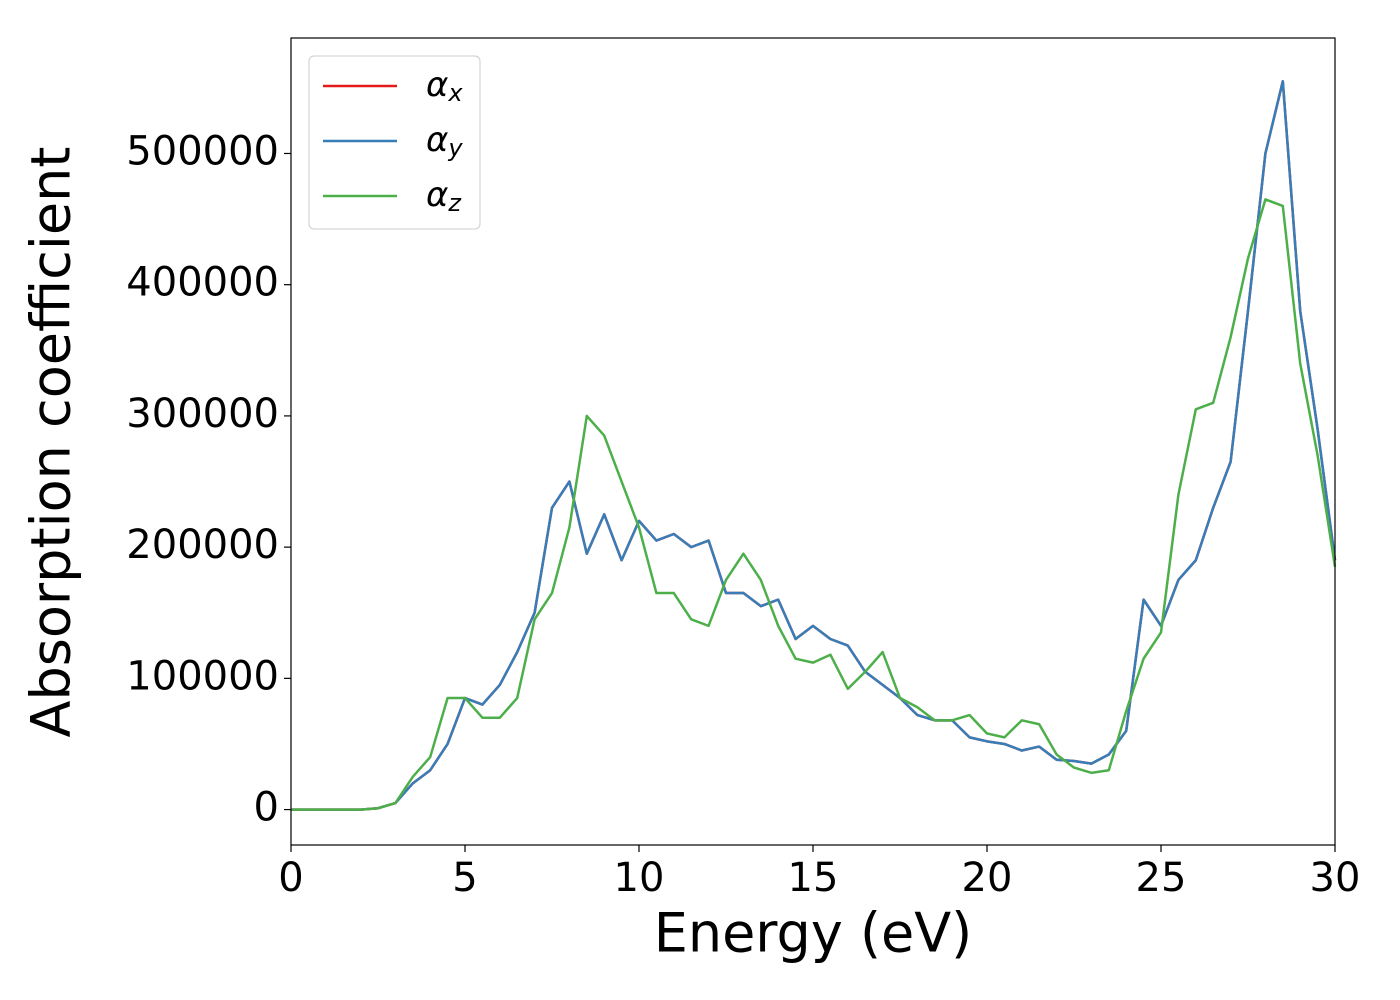 This screenshot has width=1400, height=1000. Describe the element at coordinates (202, 676) in the screenshot. I see `y-tick-label: 100000` at that location.